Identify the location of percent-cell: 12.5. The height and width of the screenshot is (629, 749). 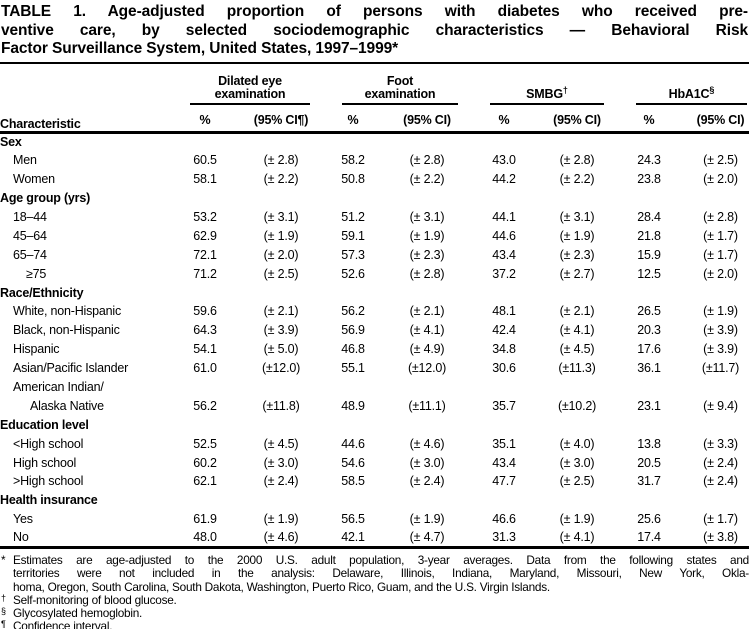
(649, 273).